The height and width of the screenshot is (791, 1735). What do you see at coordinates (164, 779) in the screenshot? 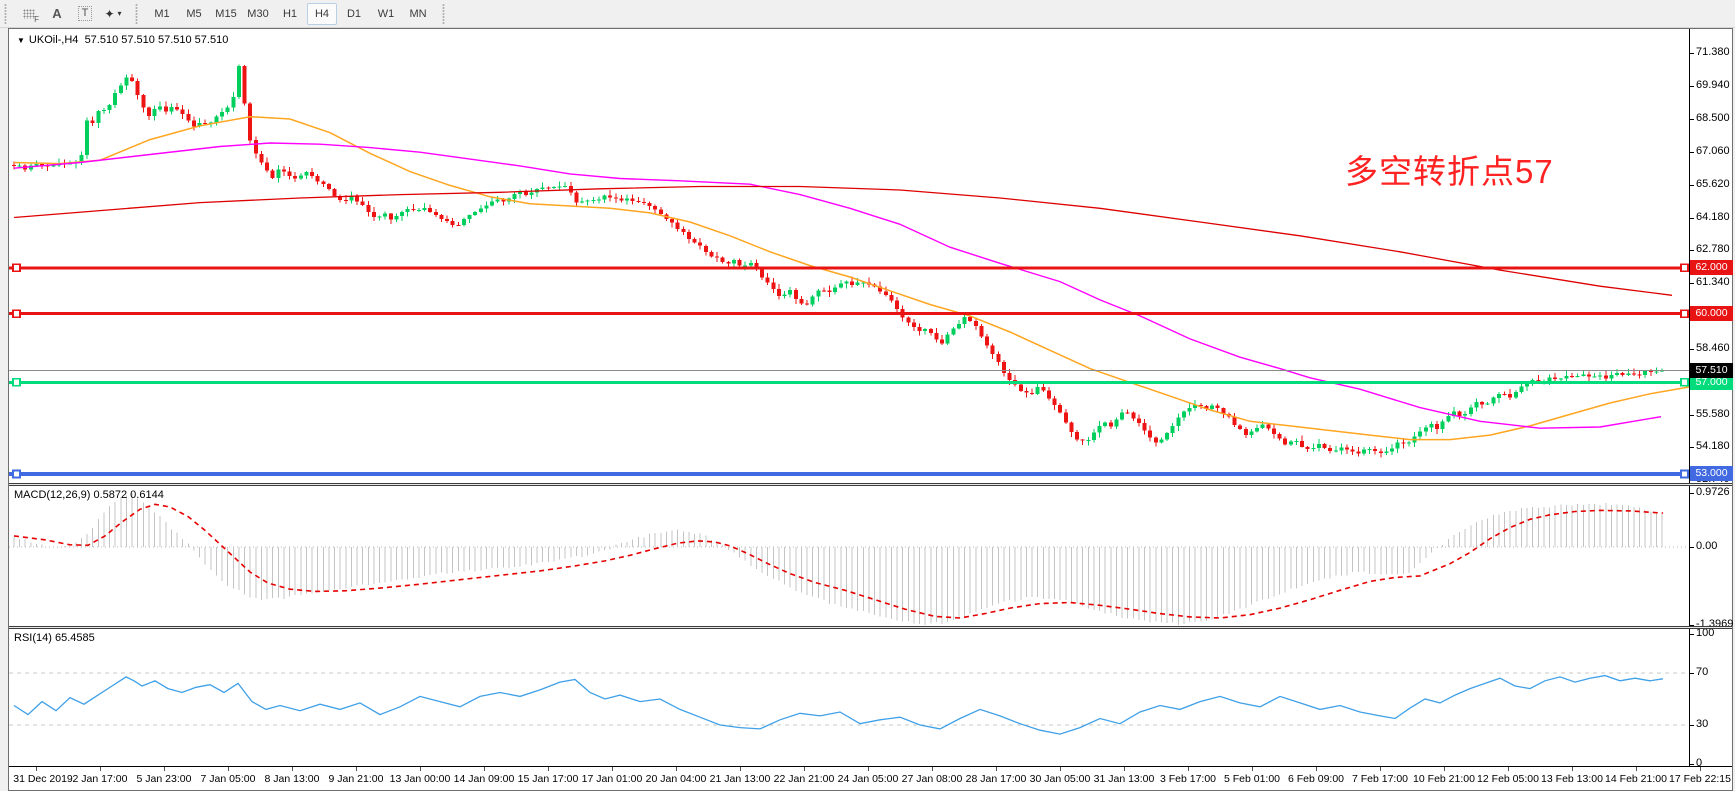
I see `time-axis-label: 5 Jan 23:00` at bounding box center [164, 779].